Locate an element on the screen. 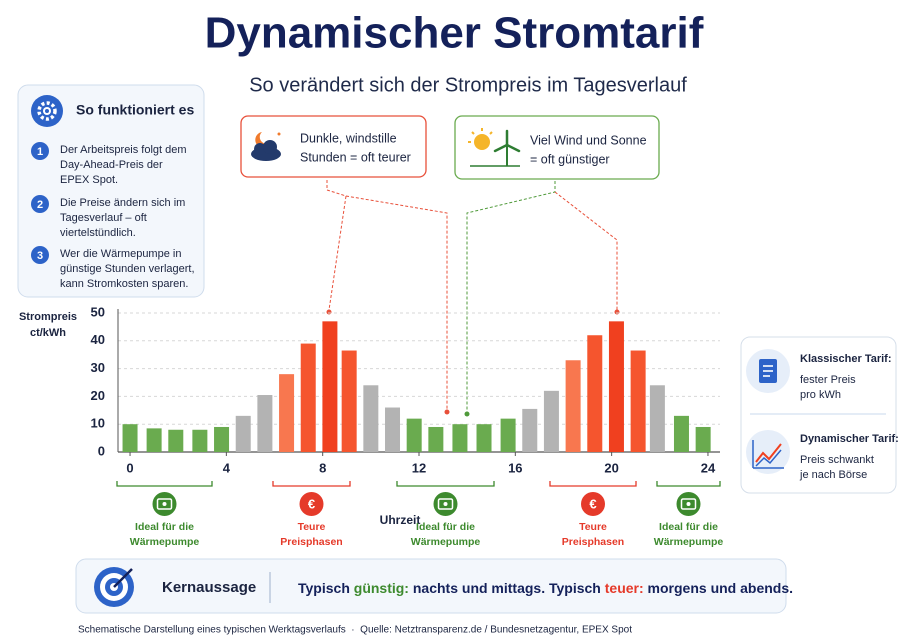  tariff-text: pro kWh is located at coordinates (820, 395).